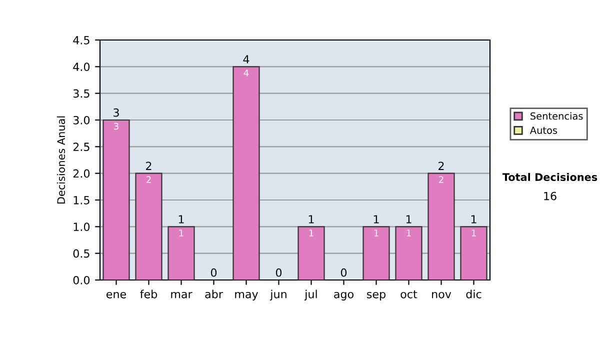  I want to click on y-tick-label: 0.5, so click(81, 253).